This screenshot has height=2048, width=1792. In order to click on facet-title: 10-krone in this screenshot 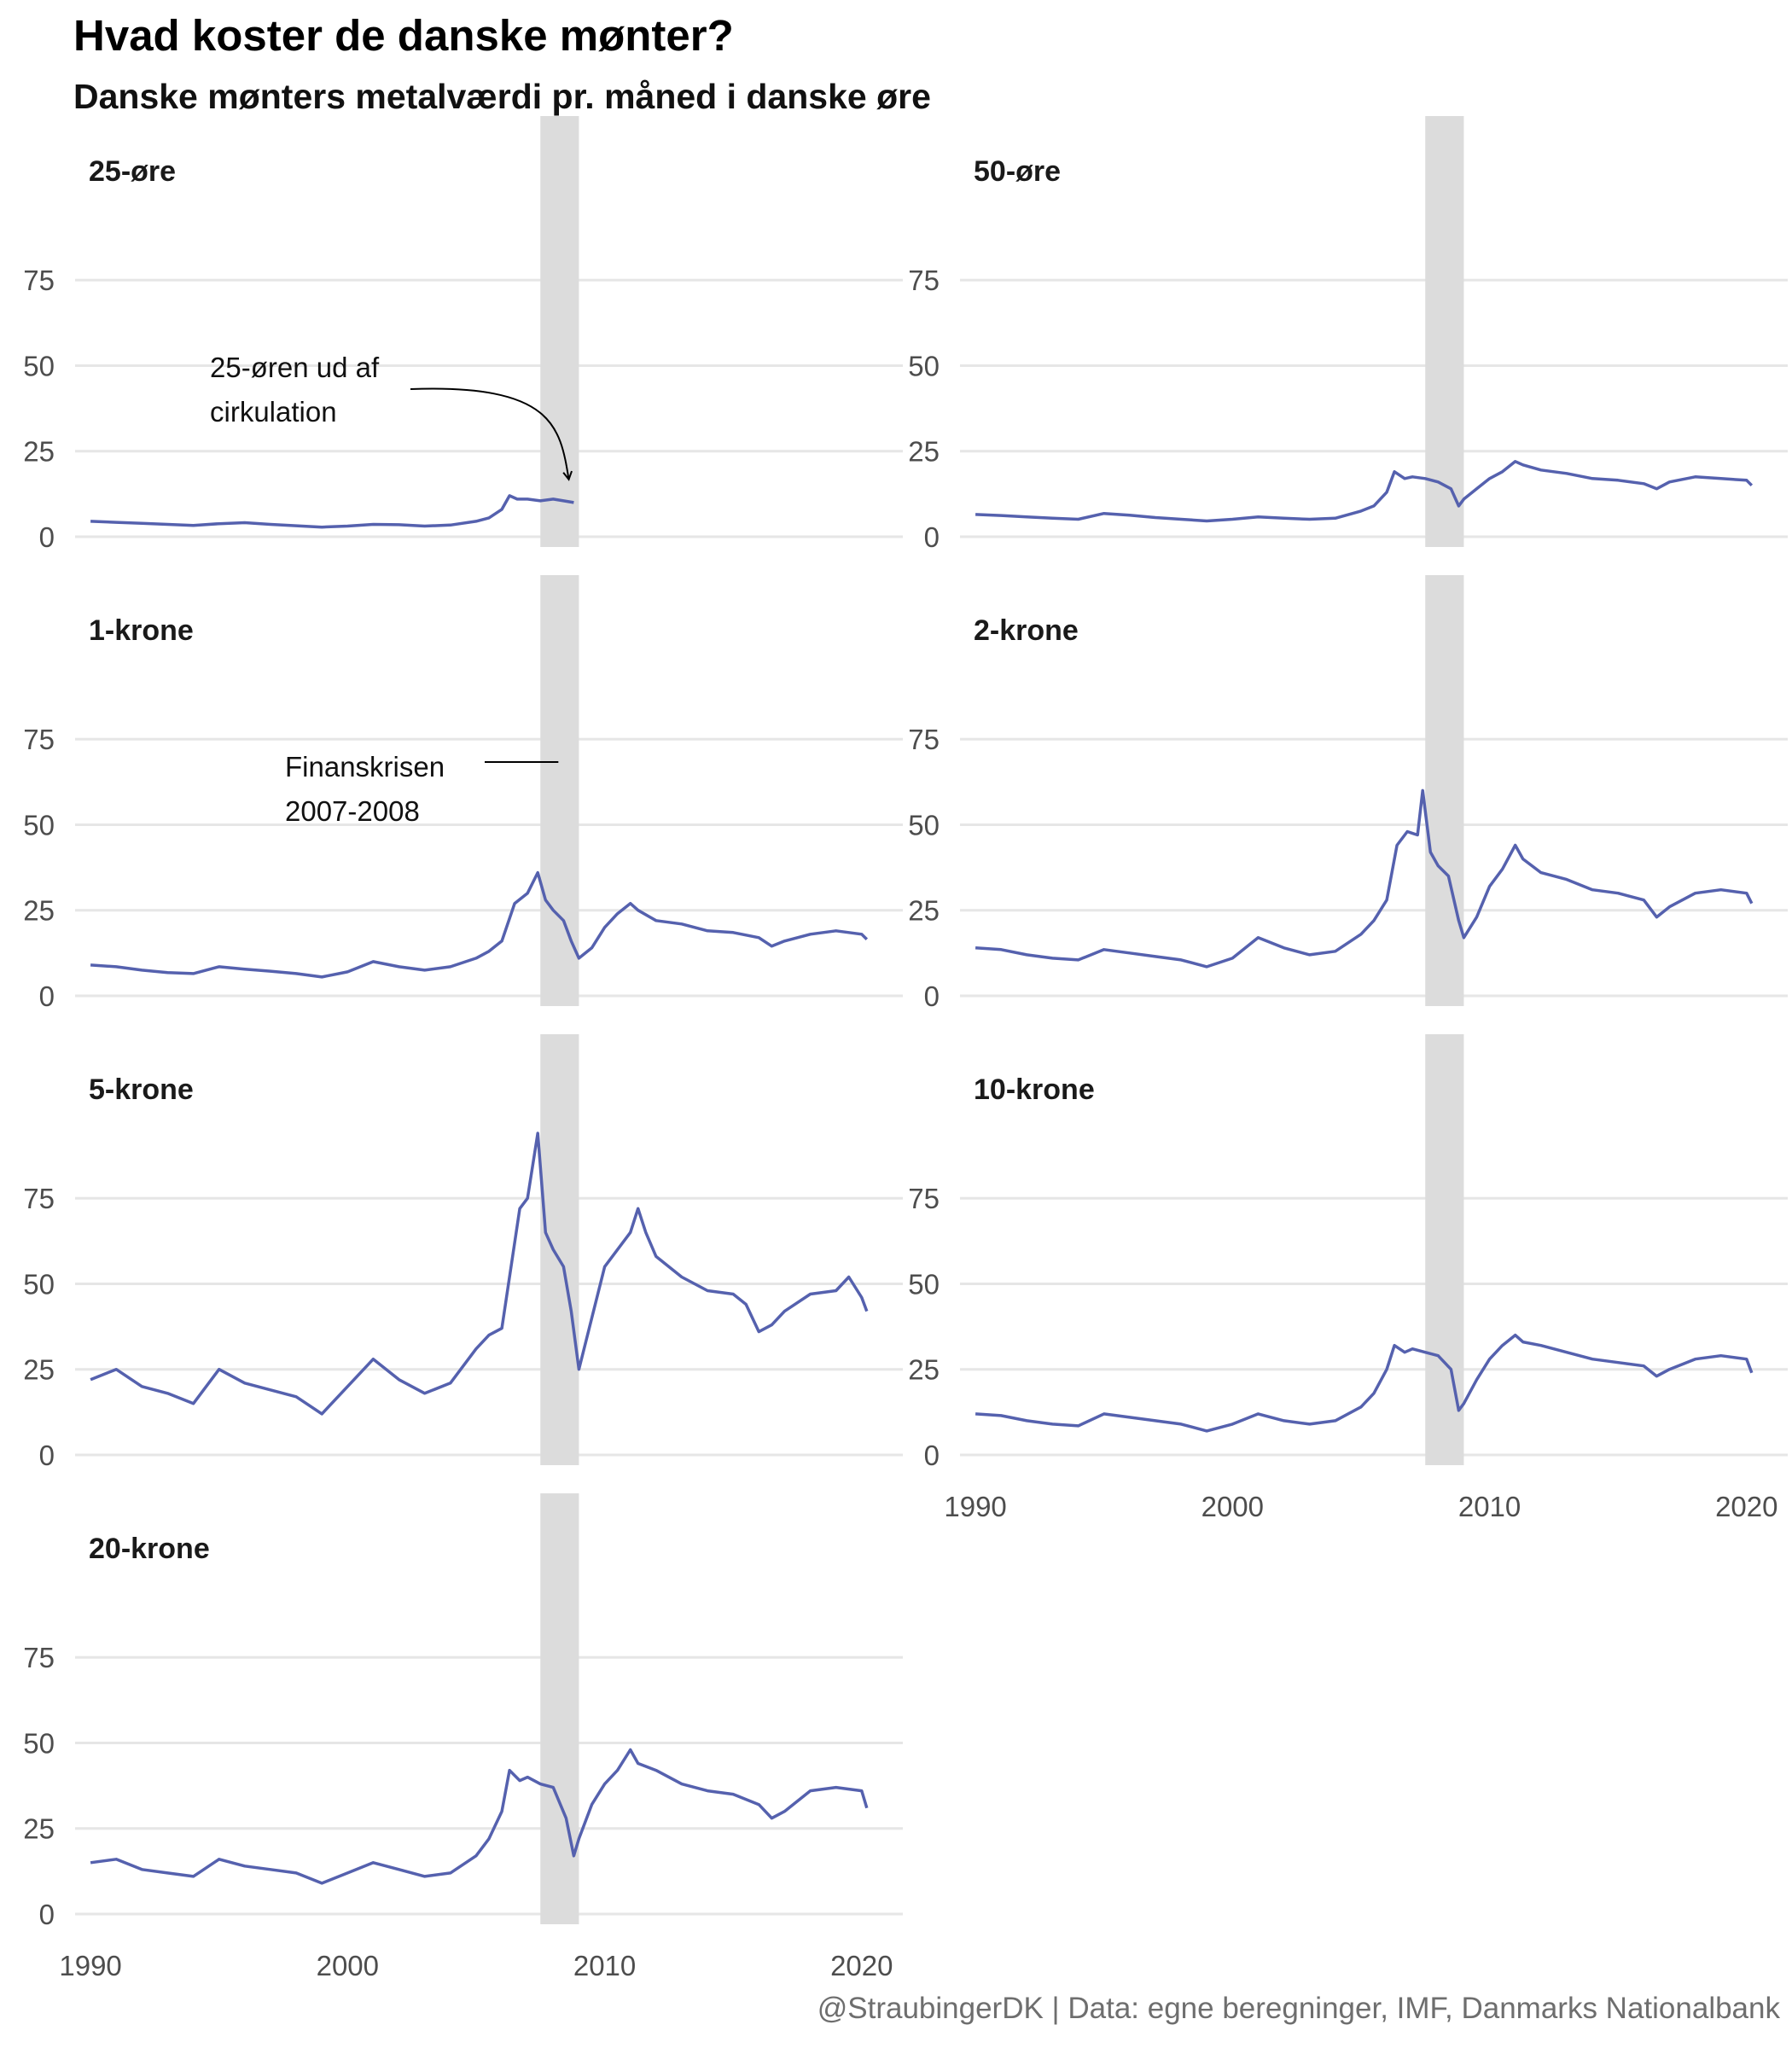, I will do `click(1034, 1089)`.